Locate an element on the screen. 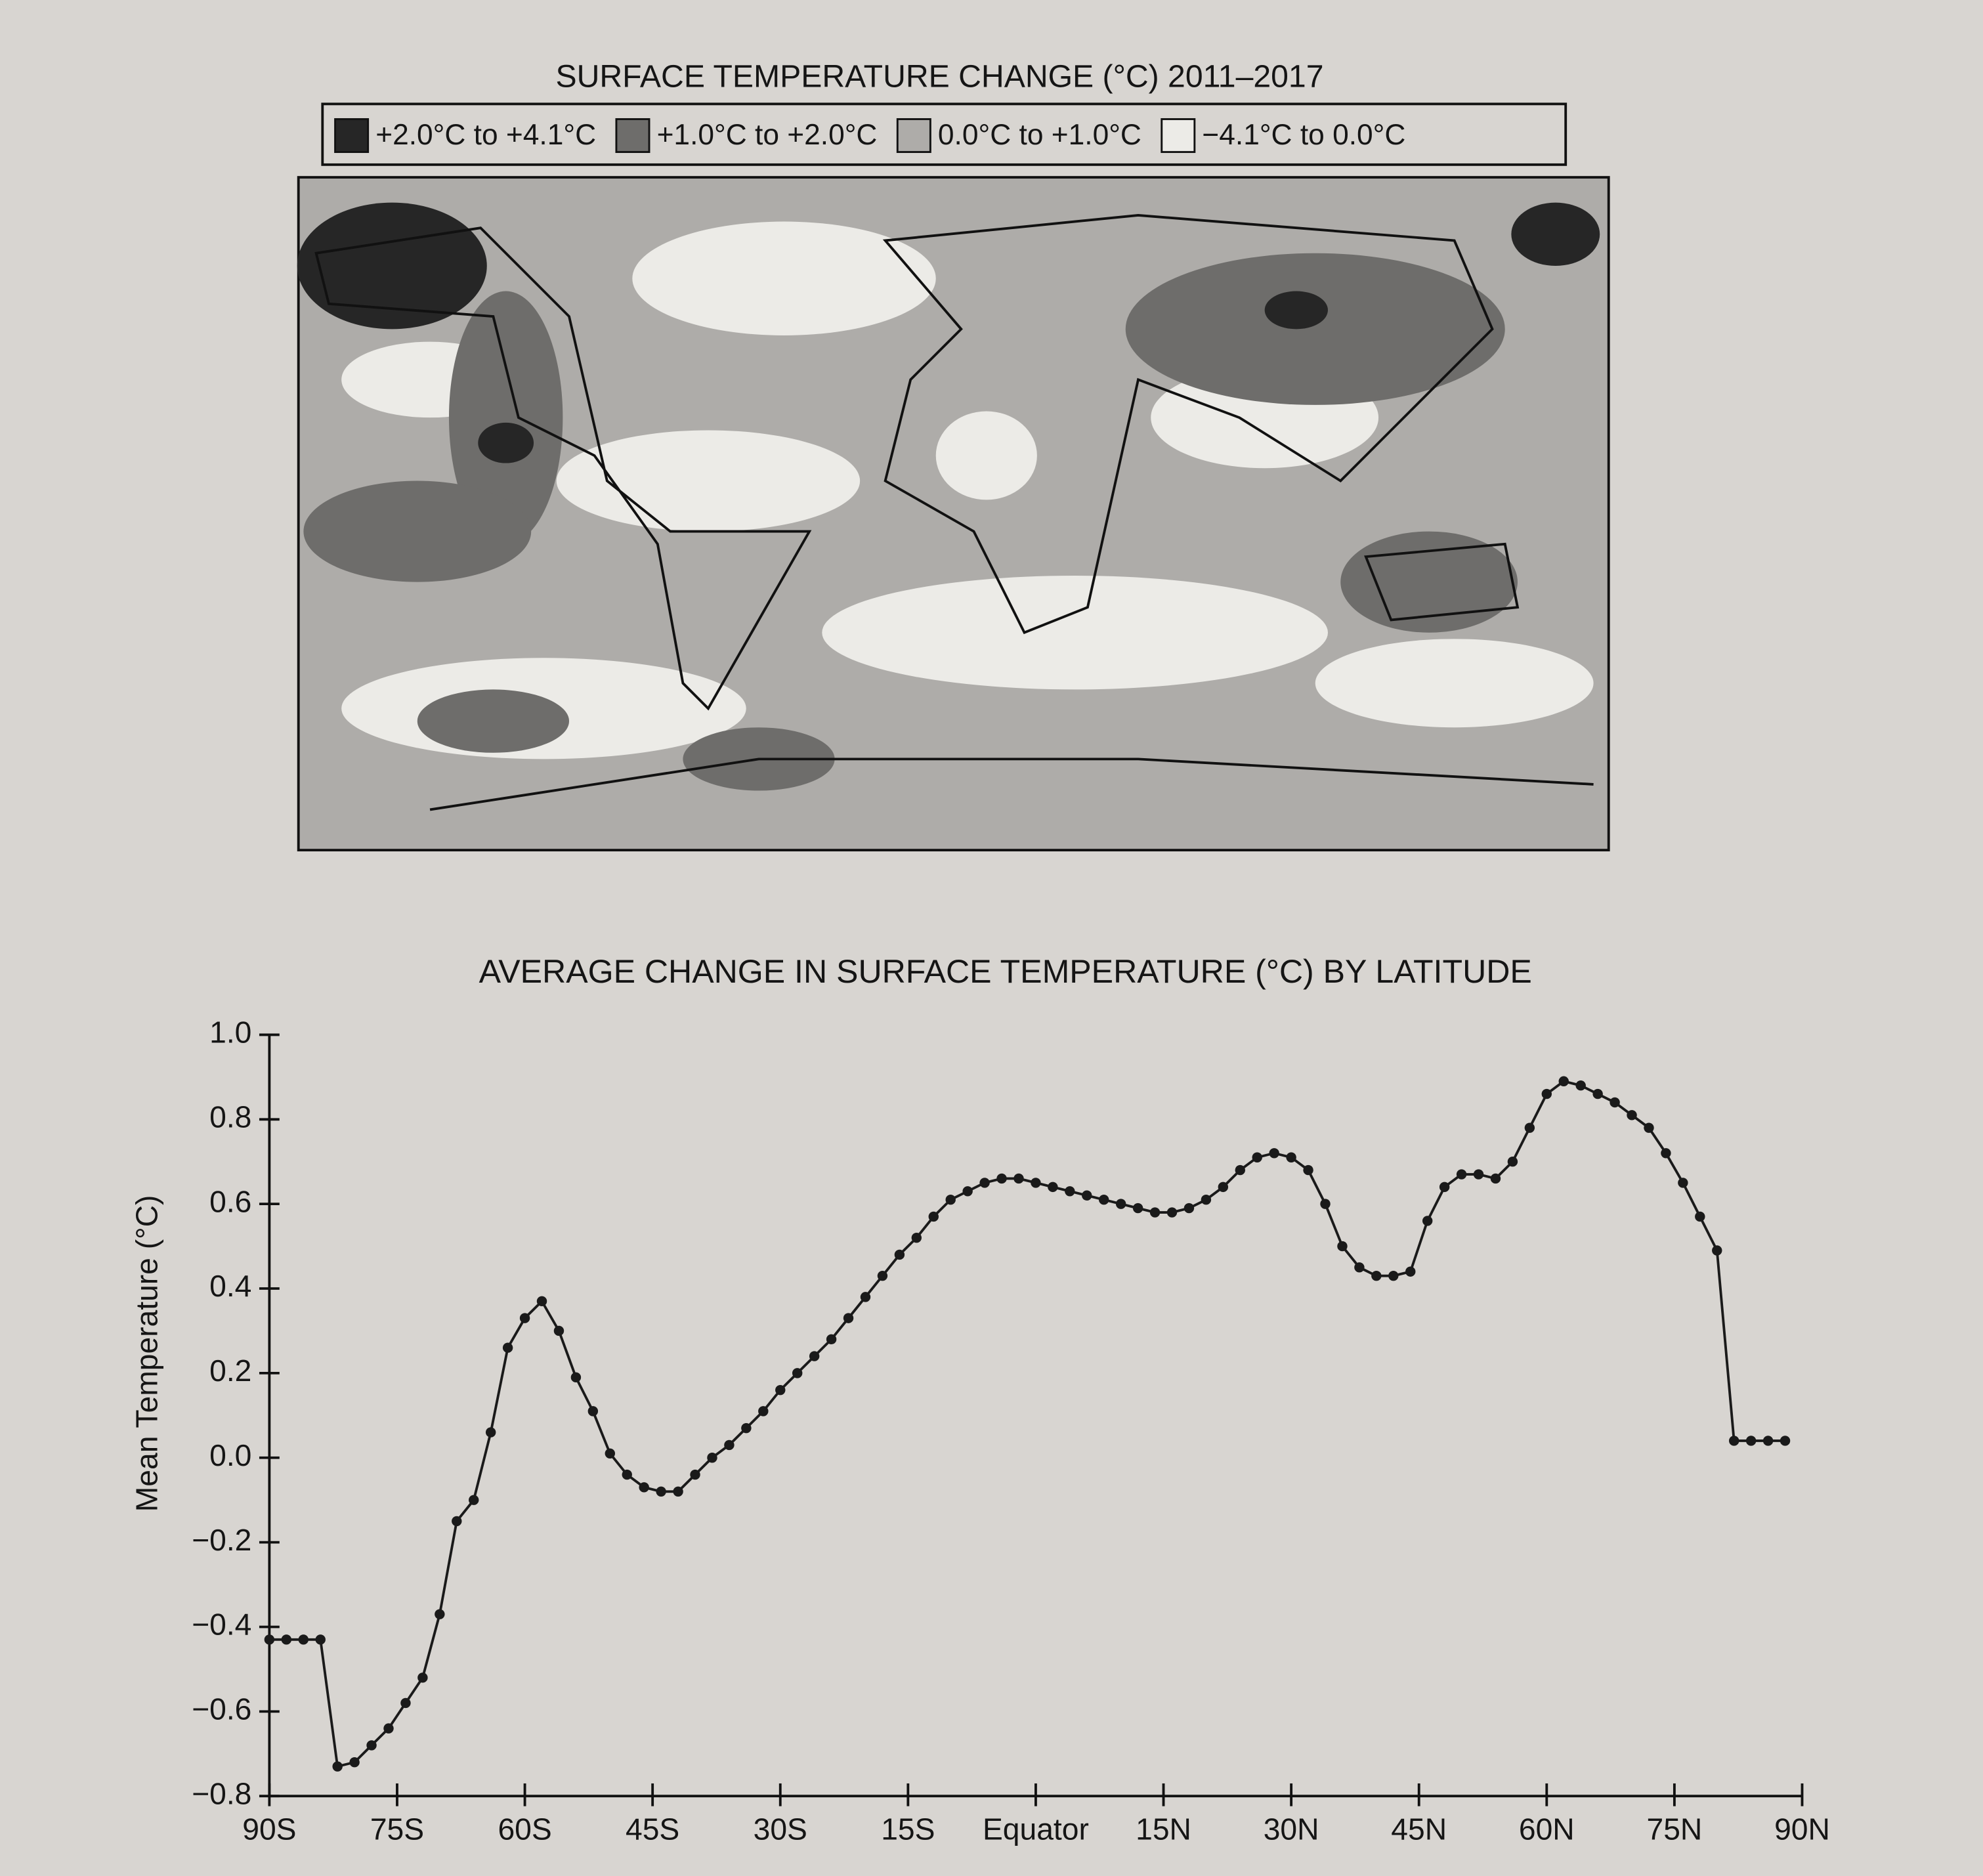  x-tick-label: 75N is located at coordinates (1674, 1829).